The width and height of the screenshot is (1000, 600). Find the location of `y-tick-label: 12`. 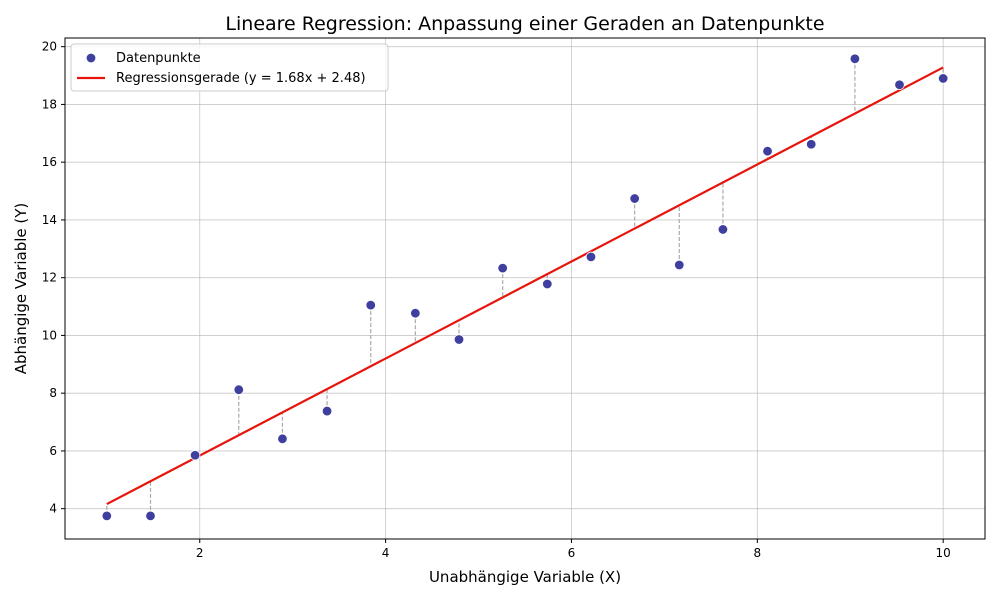

y-tick-label: 12 is located at coordinates (49, 278).